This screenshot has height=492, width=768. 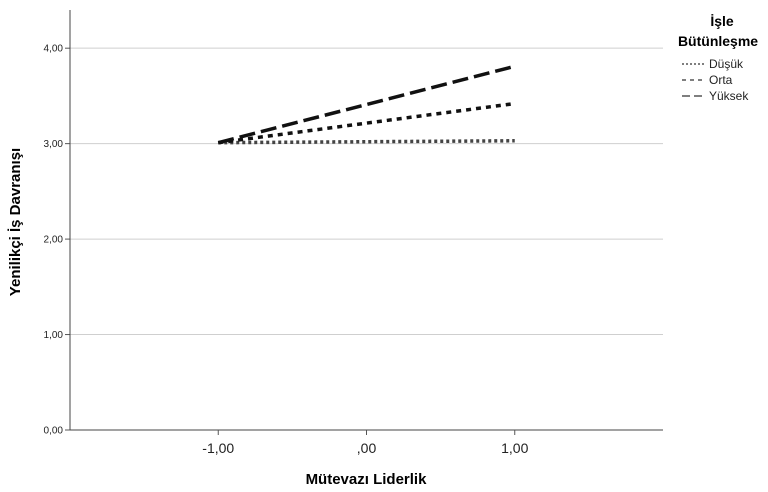 What do you see at coordinates (54, 240) in the screenshot?
I see `y-tick-label: 2,00` at bounding box center [54, 240].